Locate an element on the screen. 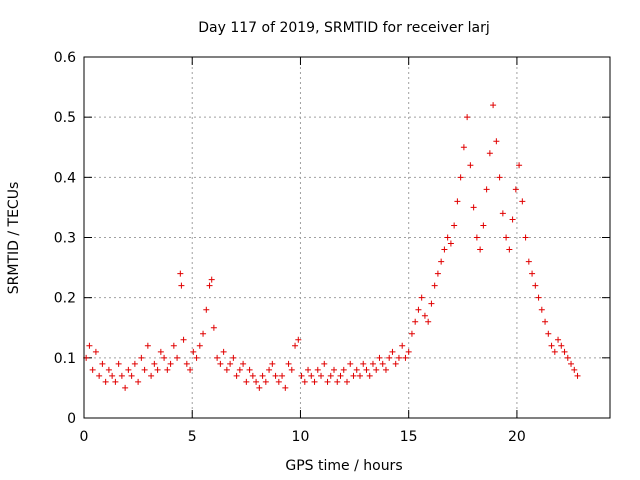 This screenshot has height=480, width=640. y-axis-label: SRMTID / TECUs is located at coordinates (14, 238).